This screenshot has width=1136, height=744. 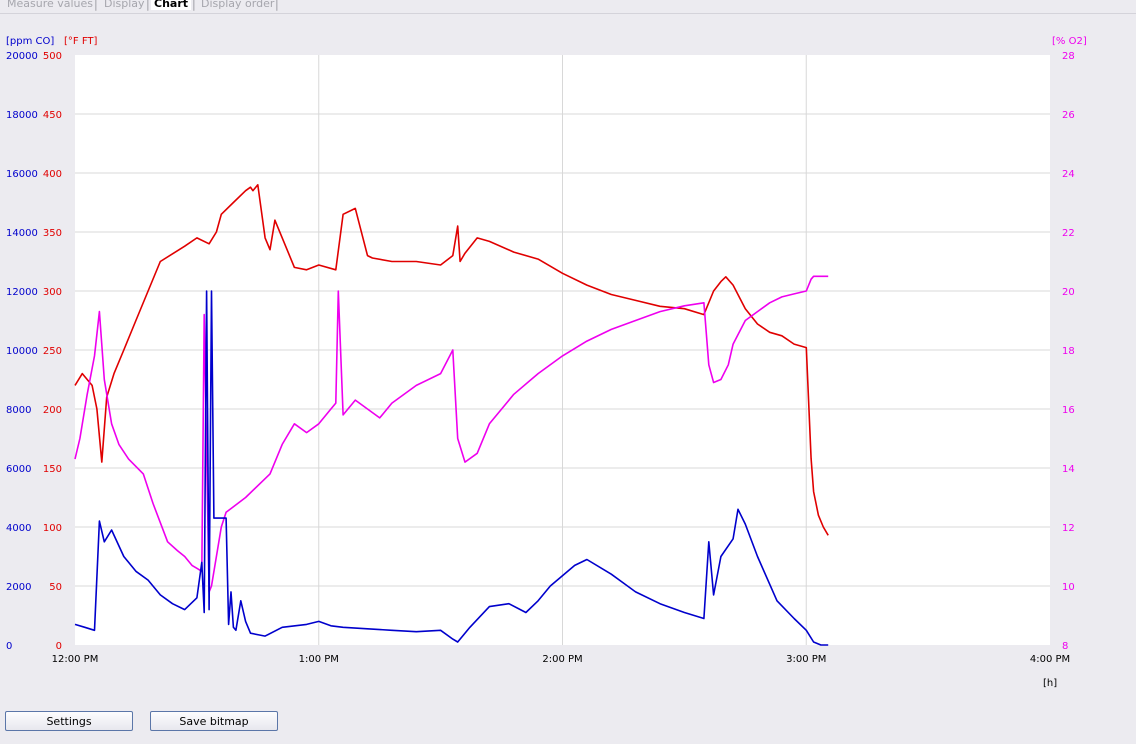 What do you see at coordinates (30, 41) in the screenshot?
I see `co-axis-label: [ppm CO]` at bounding box center [30, 41].